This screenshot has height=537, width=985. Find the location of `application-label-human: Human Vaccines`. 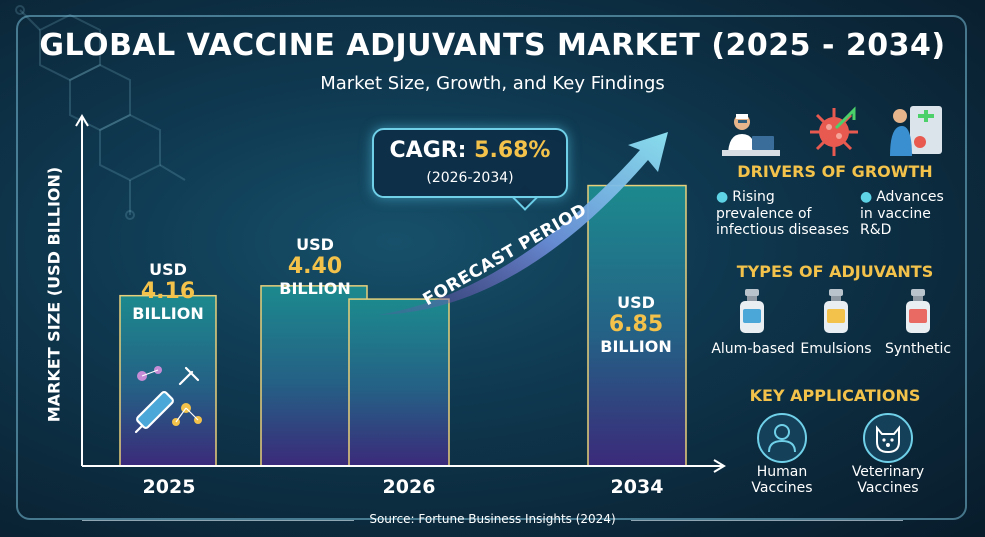

application-label-human: Human Vaccines is located at coordinates (782, 480).